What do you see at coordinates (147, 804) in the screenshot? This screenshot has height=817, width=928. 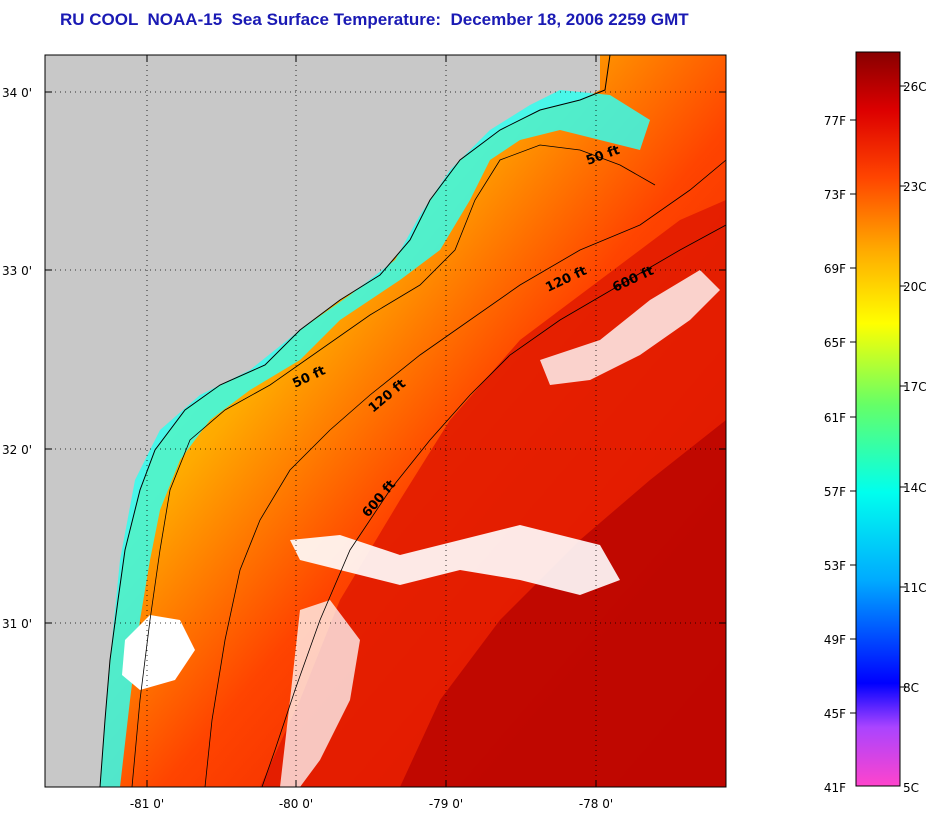 I see `lon-label: -81 0'` at bounding box center [147, 804].